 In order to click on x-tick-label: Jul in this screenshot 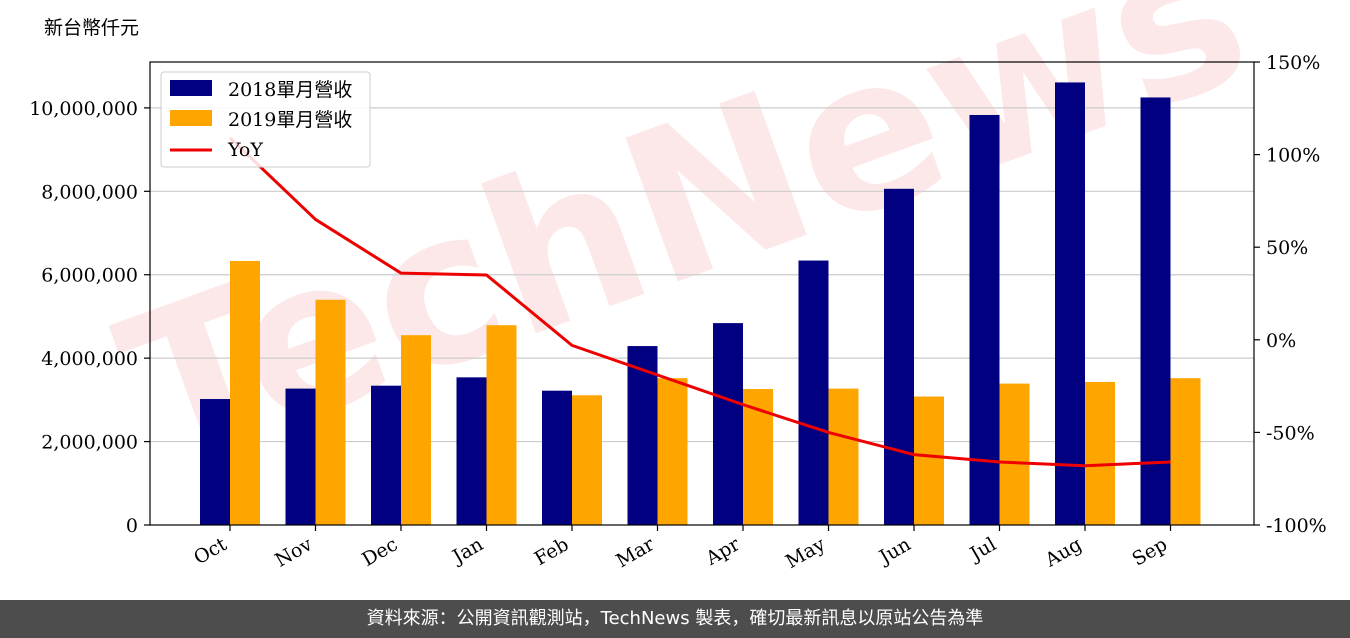, I will do `click(982, 549)`.